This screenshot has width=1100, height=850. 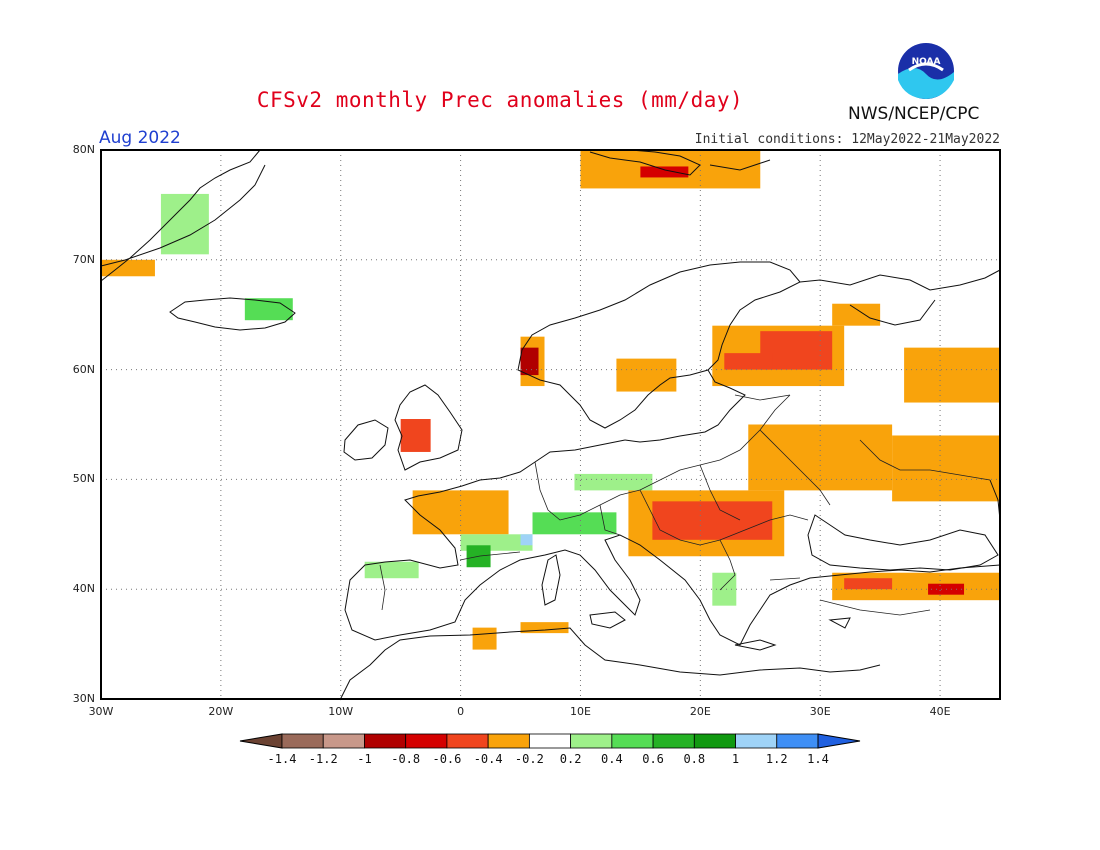 What do you see at coordinates (926, 71) in the screenshot?
I see `noaa-logo: NOAA` at bounding box center [926, 71].